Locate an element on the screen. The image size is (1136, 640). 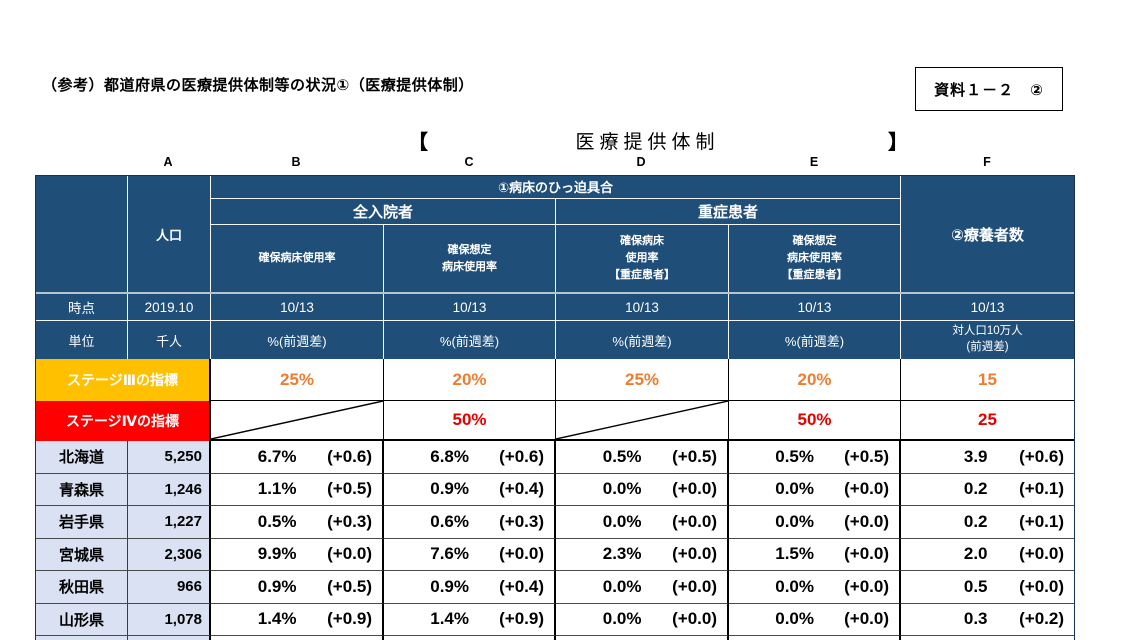
stage3-indicator-row: ステージⅢの指標 25% 20% 25% 20% 15 is located at coordinates (555, 380).